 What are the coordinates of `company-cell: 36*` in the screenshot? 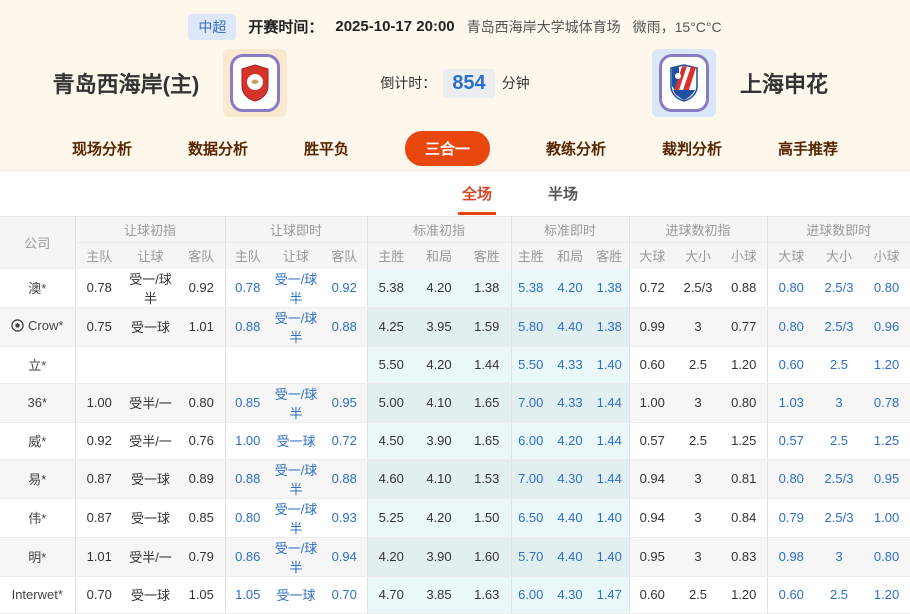 It's located at (38, 403).